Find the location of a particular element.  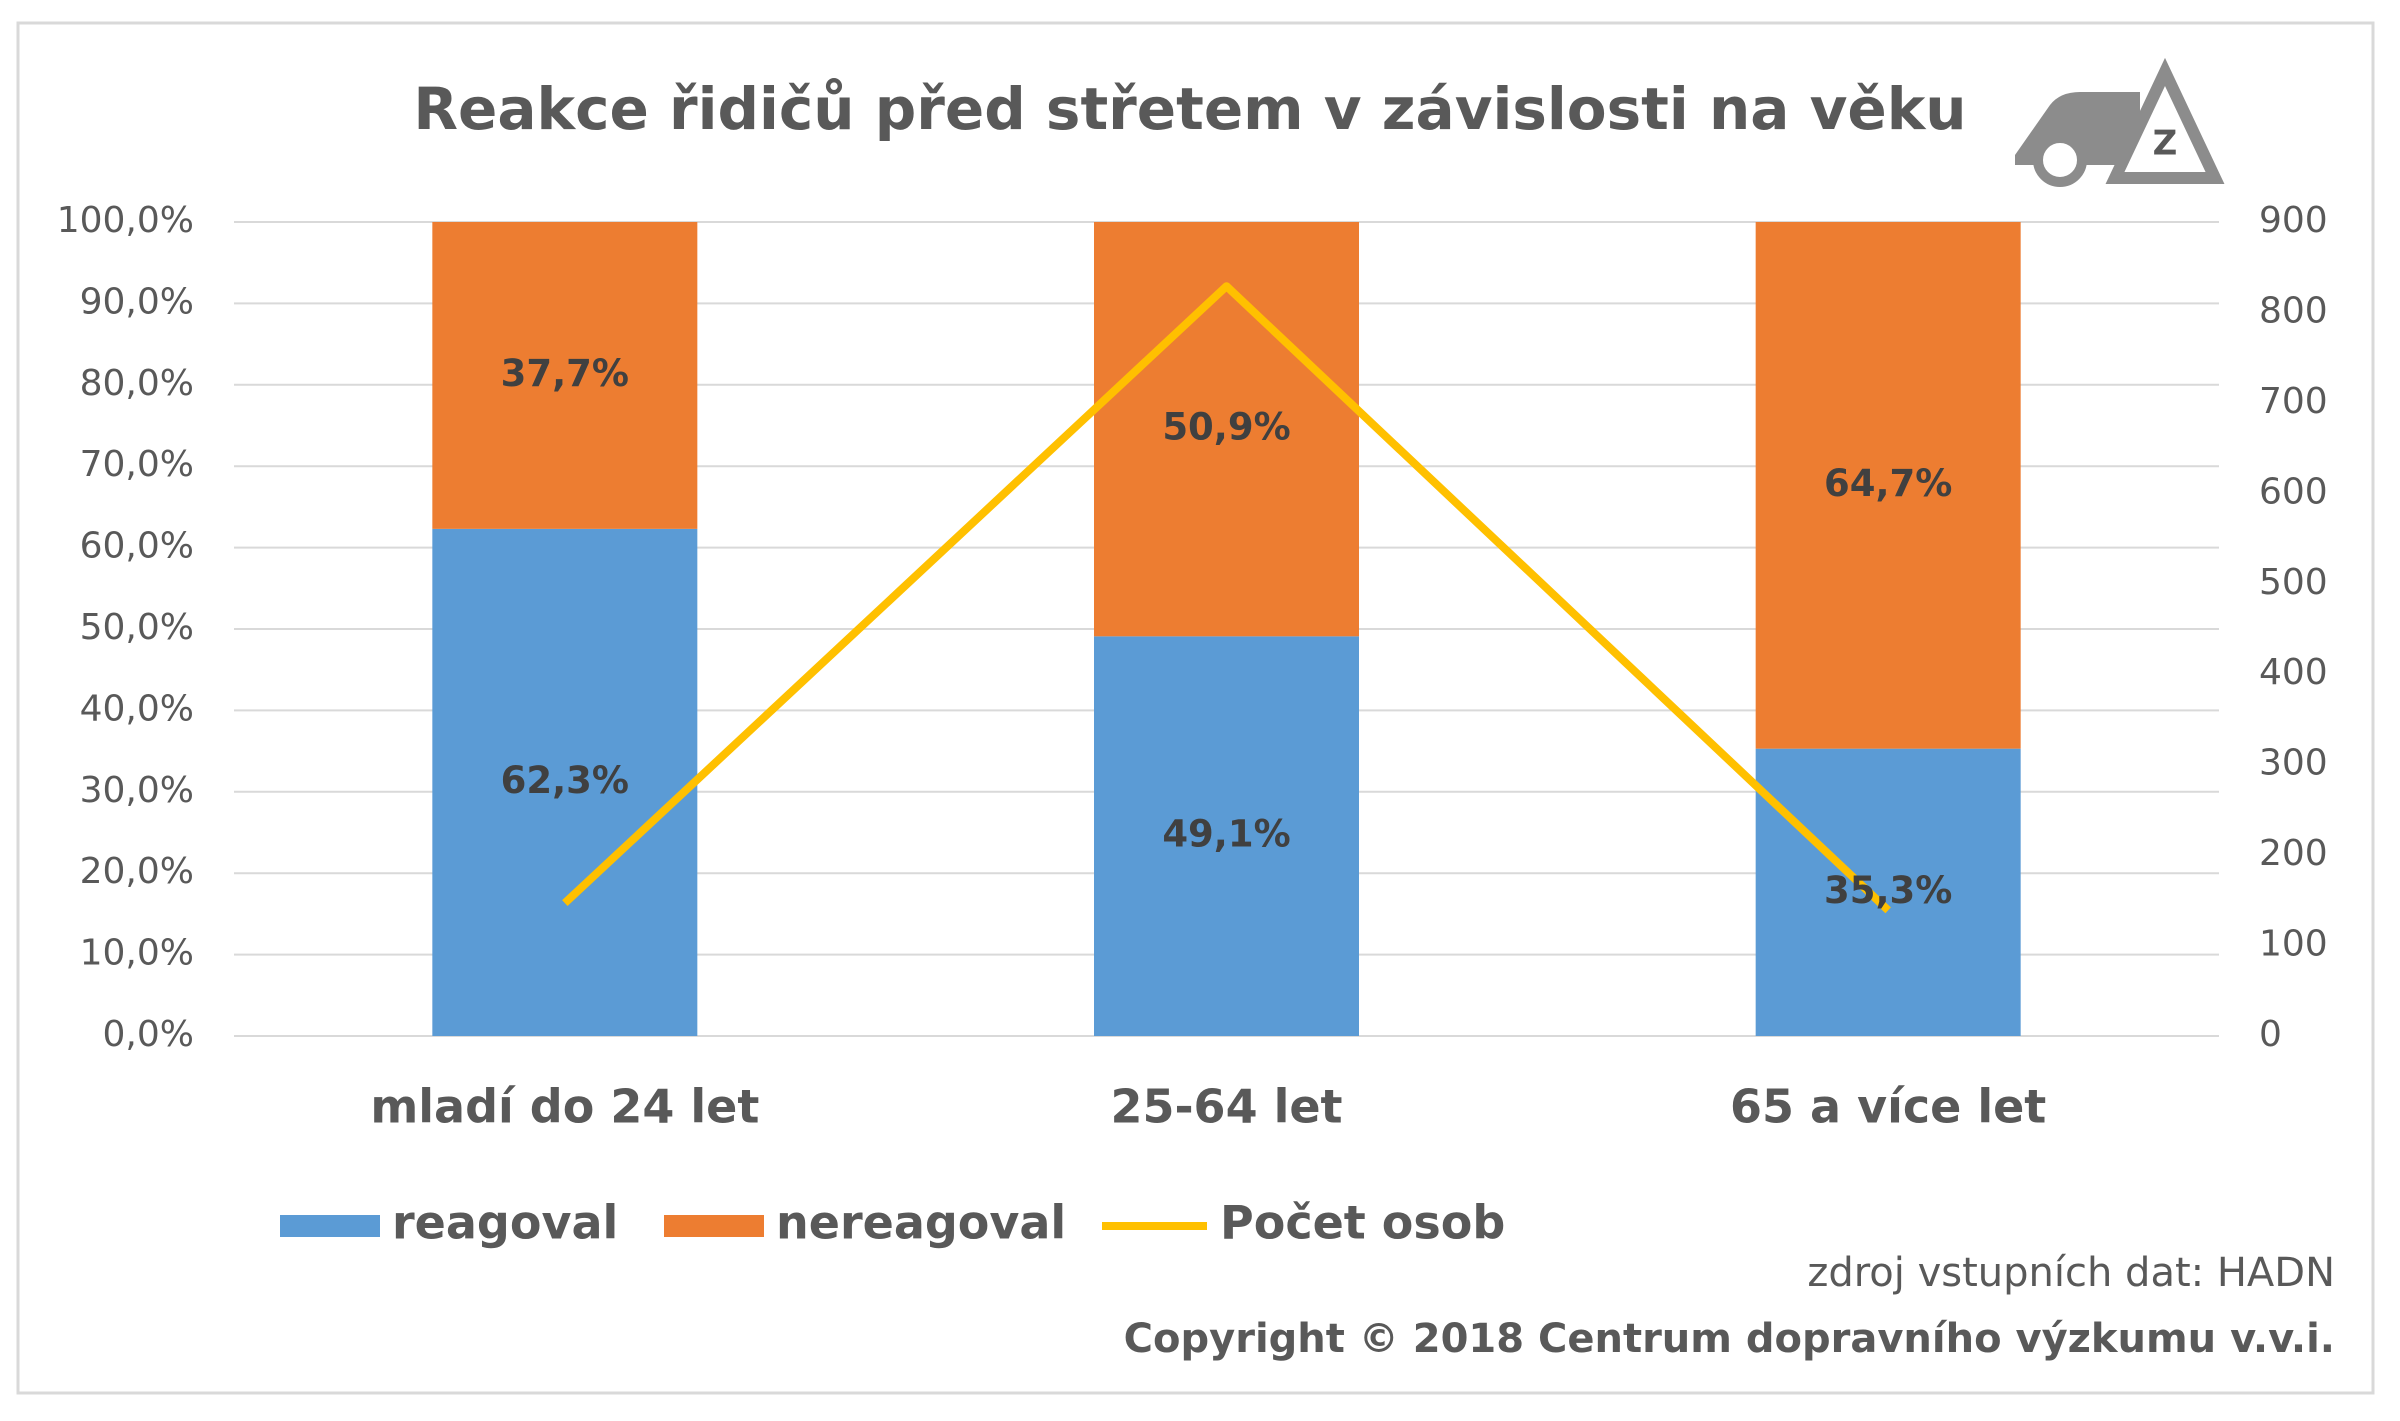

y2-tick-label: 0 is located at coordinates (2270, 1034).